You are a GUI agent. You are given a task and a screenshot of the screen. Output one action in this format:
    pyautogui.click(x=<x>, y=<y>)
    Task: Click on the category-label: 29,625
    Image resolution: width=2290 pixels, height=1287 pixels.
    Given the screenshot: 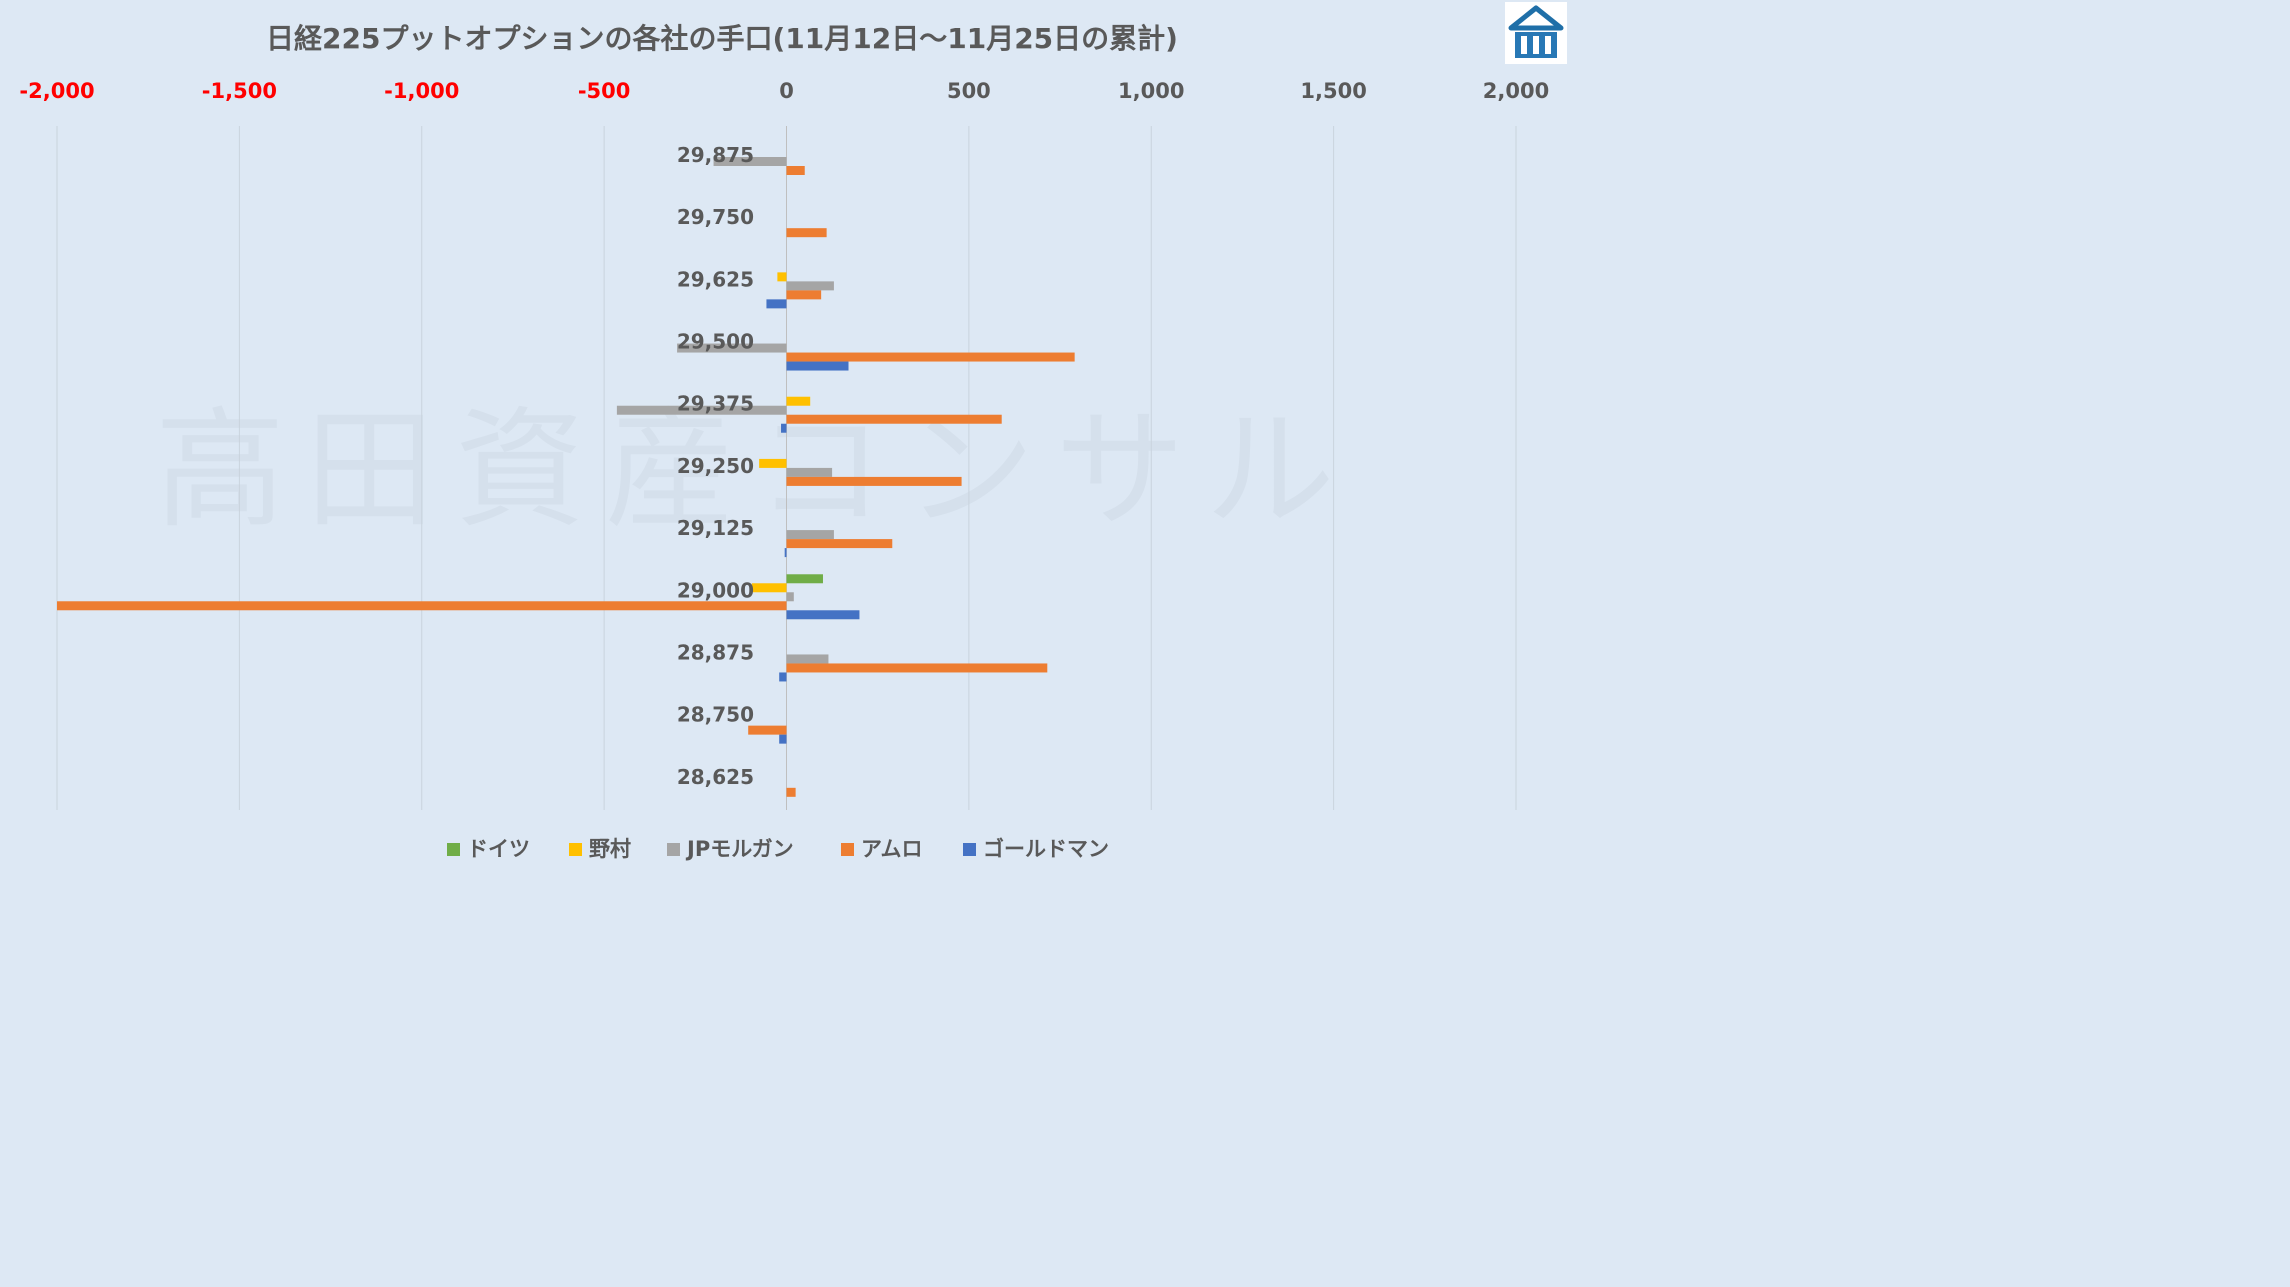 What is the action you would take?
    pyautogui.click(x=715, y=279)
    